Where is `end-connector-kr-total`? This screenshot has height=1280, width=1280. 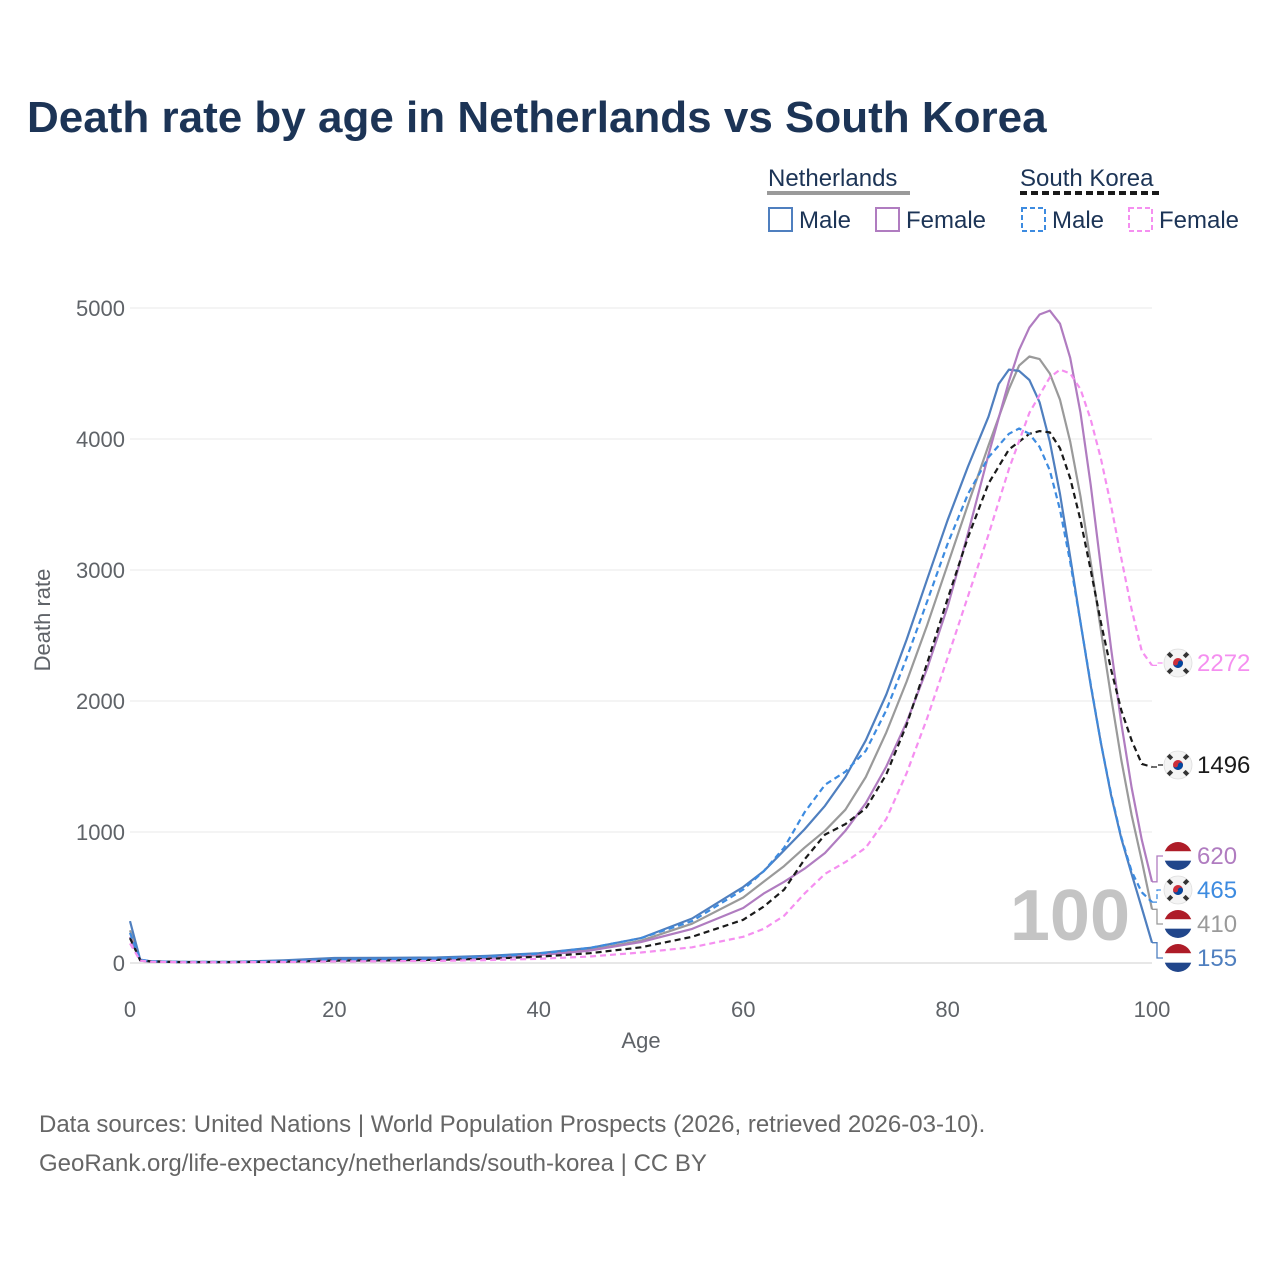 end-connector-kr-total is located at coordinates (1157, 766).